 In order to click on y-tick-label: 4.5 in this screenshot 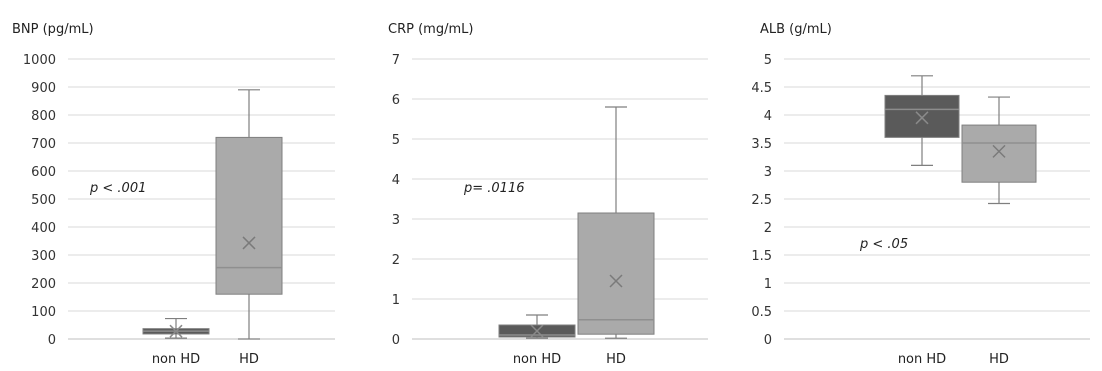, I will do `click(761, 88)`.